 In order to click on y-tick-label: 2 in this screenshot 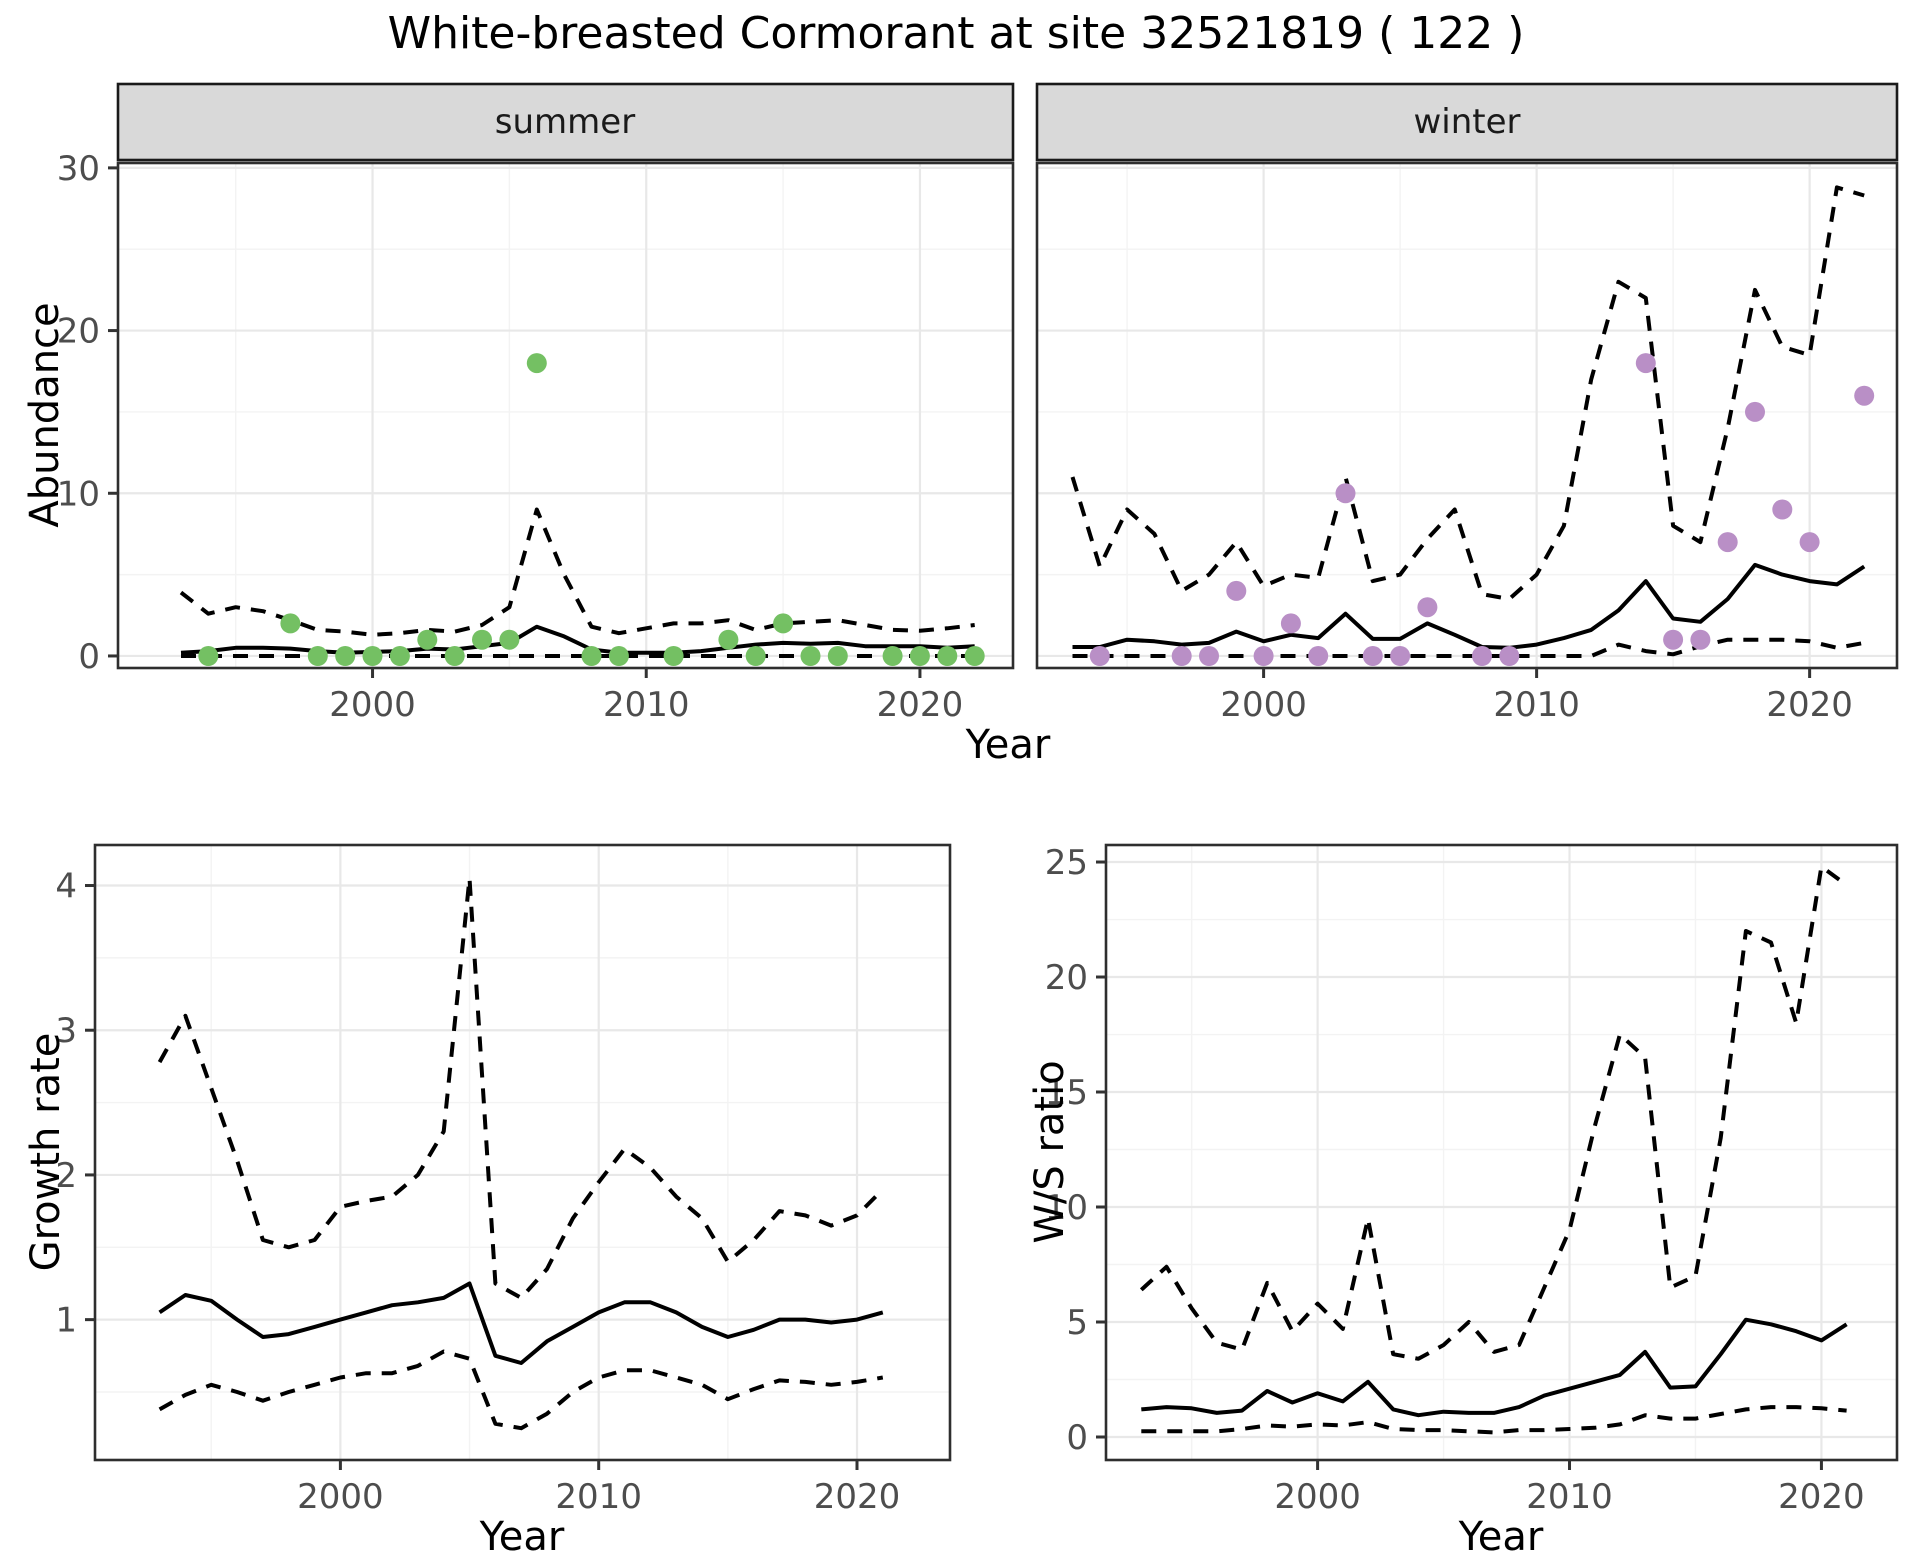, I will do `click(66, 1176)`.